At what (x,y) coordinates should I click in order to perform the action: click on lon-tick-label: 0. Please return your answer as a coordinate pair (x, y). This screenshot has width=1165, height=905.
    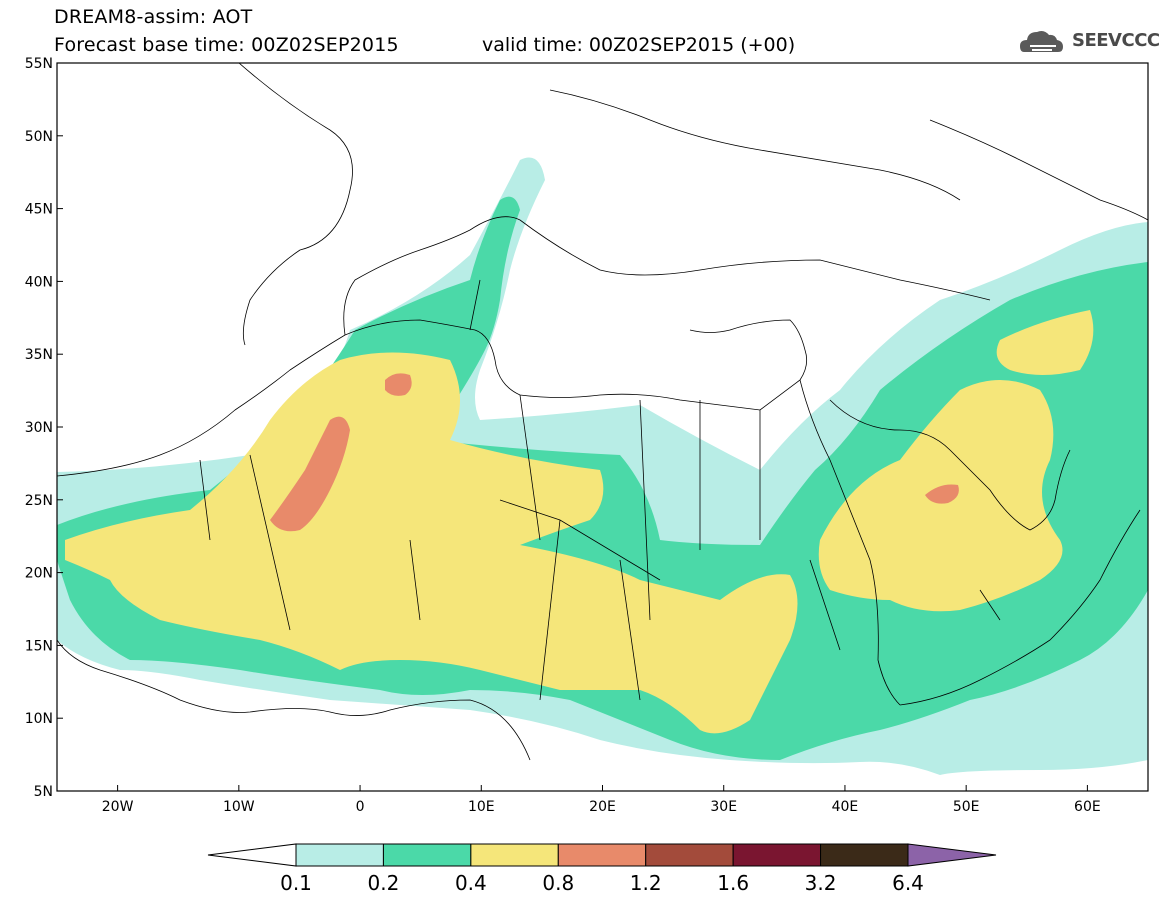
    Looking at the image, I should click on (360, 807).